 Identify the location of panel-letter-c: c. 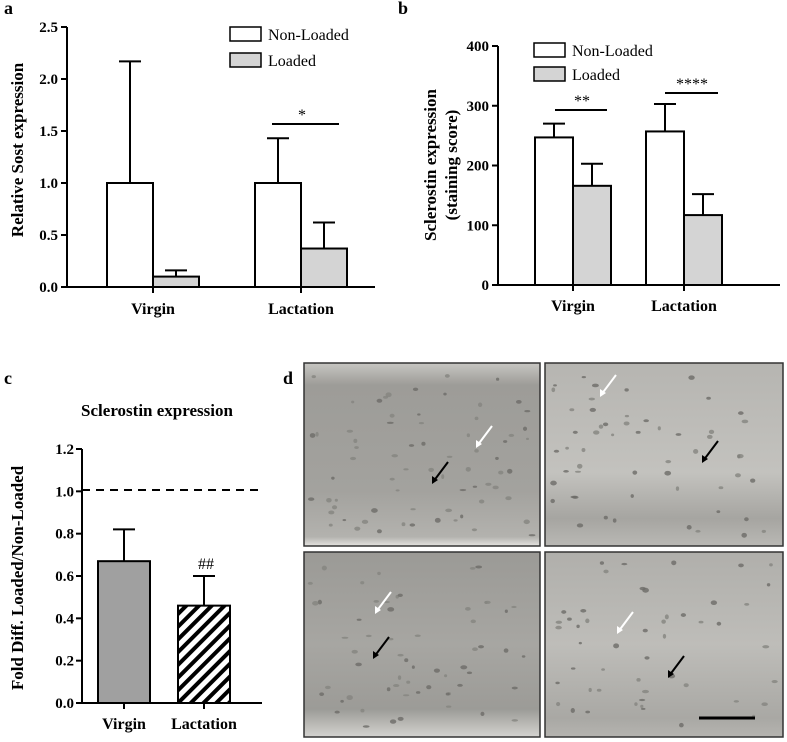
(8, 378).